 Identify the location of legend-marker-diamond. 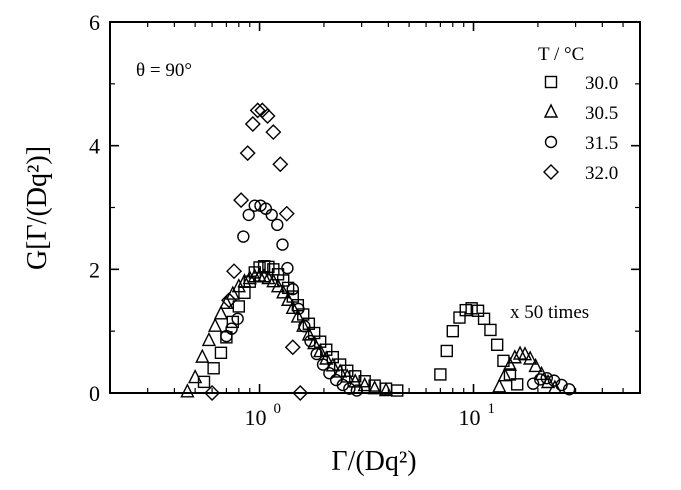
(551, 172).